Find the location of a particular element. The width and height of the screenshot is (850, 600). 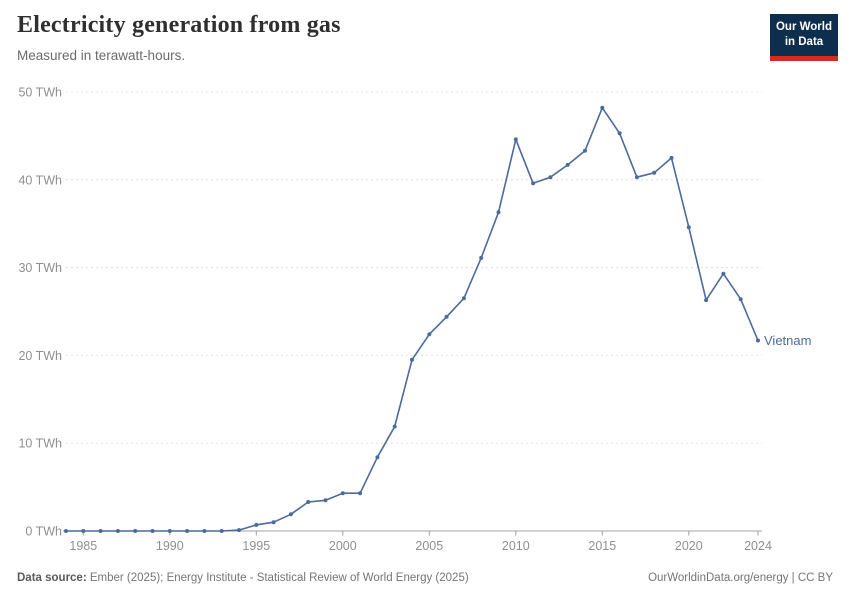

x-tick-label: 2015 is located at coordinates (602, 546).